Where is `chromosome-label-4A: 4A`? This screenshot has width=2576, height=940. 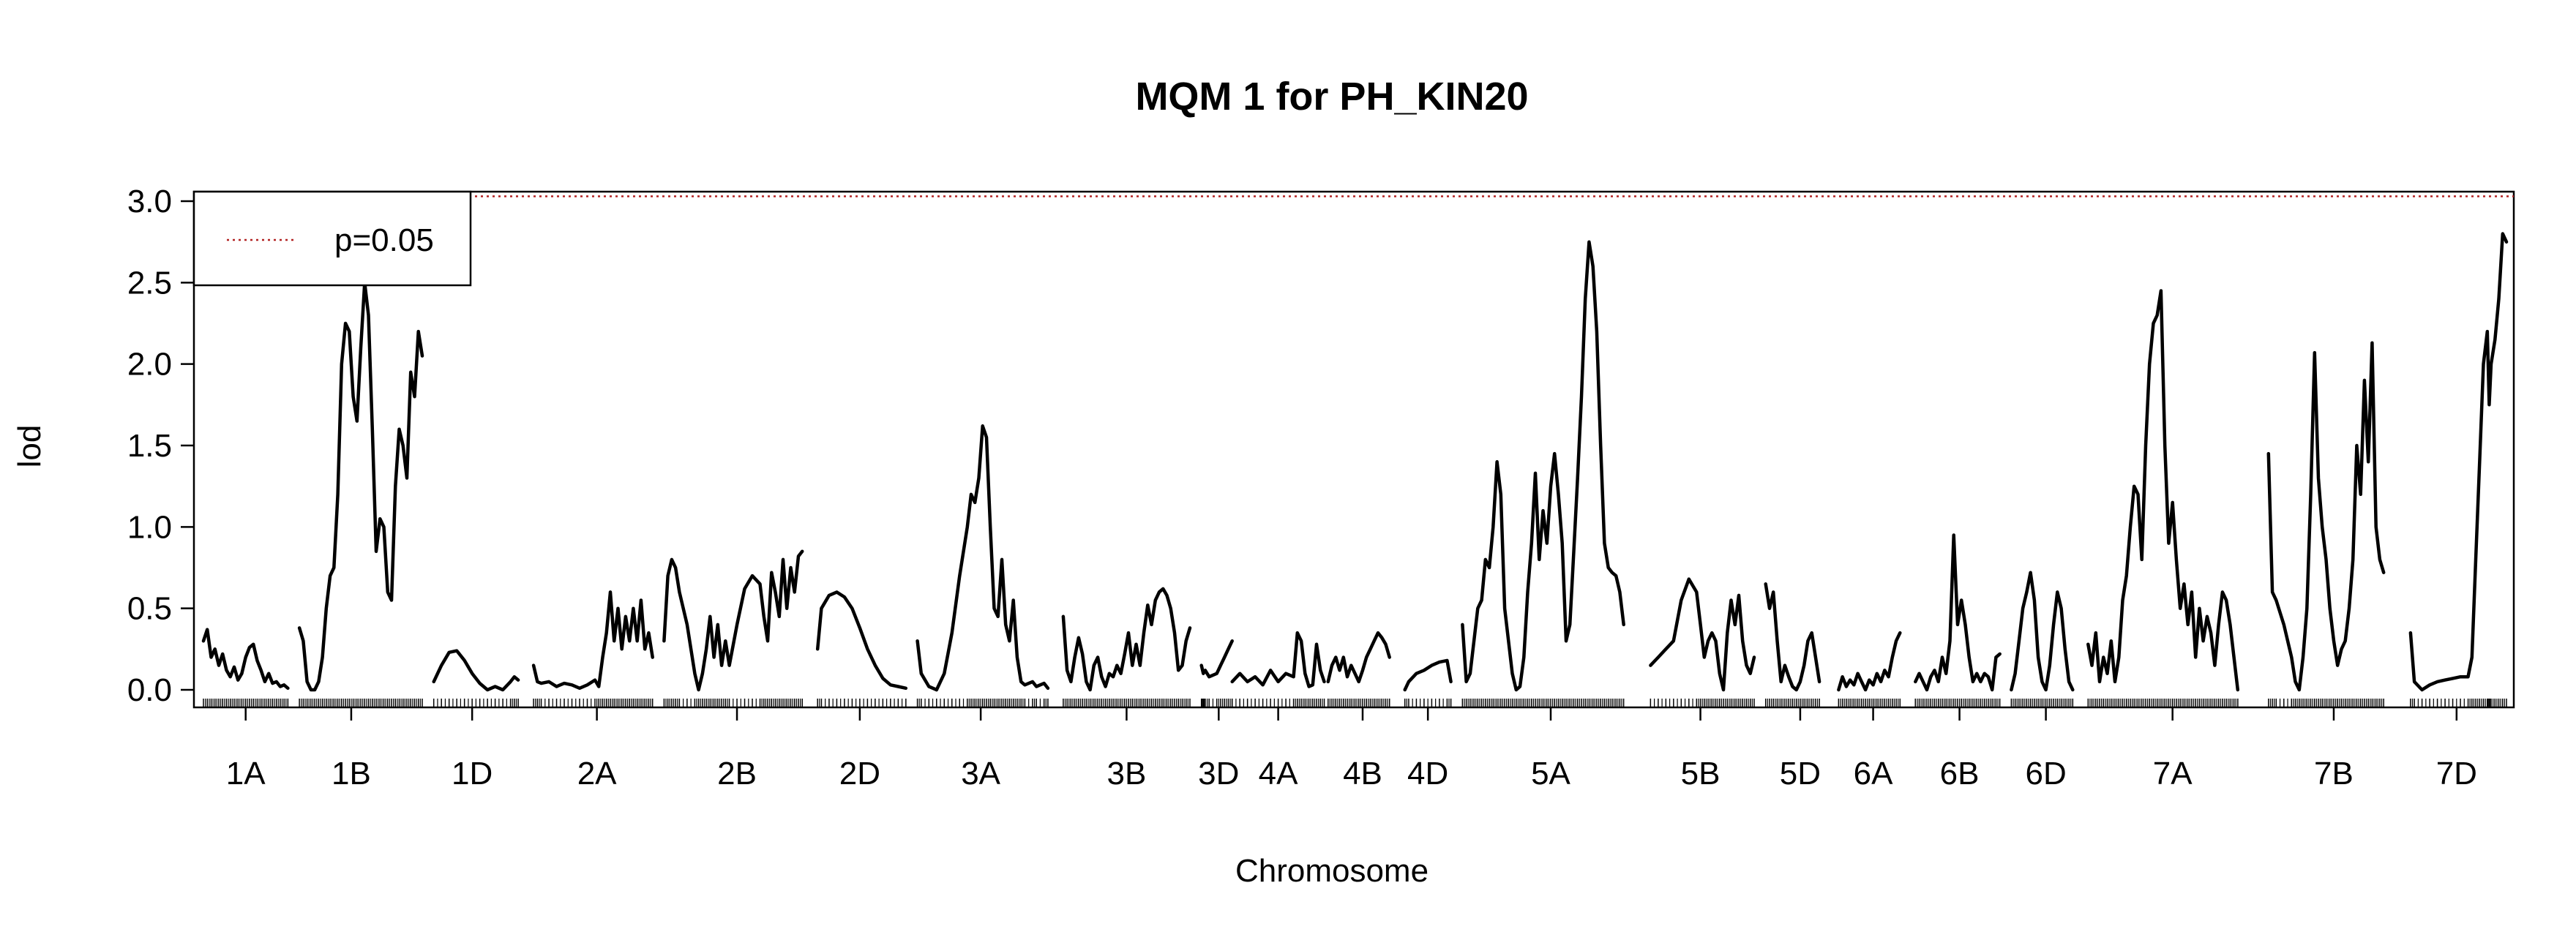 chromosome-label-4A: 4A is located at coordinates (1278, 774).